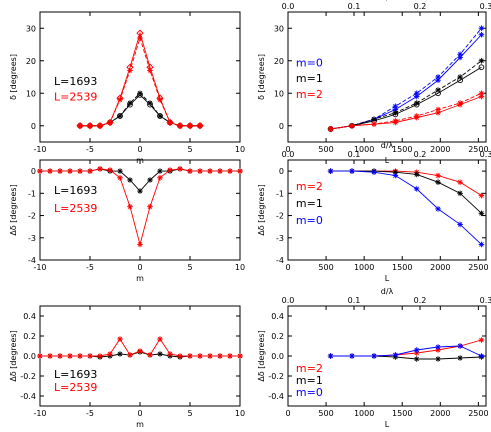 This screenshot has height=432, width=491. What do you see at coordinates (31, 93) in the screenshot?
I see `y-tick-label: 10` at bounding box center [31, 93].